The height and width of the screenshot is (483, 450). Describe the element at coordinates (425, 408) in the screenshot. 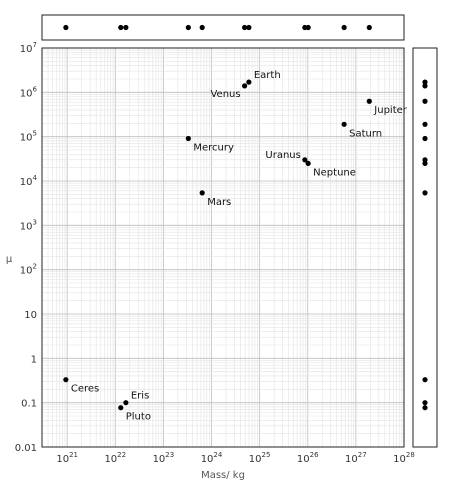

I see `right-marginal-point-pluto` at that location.